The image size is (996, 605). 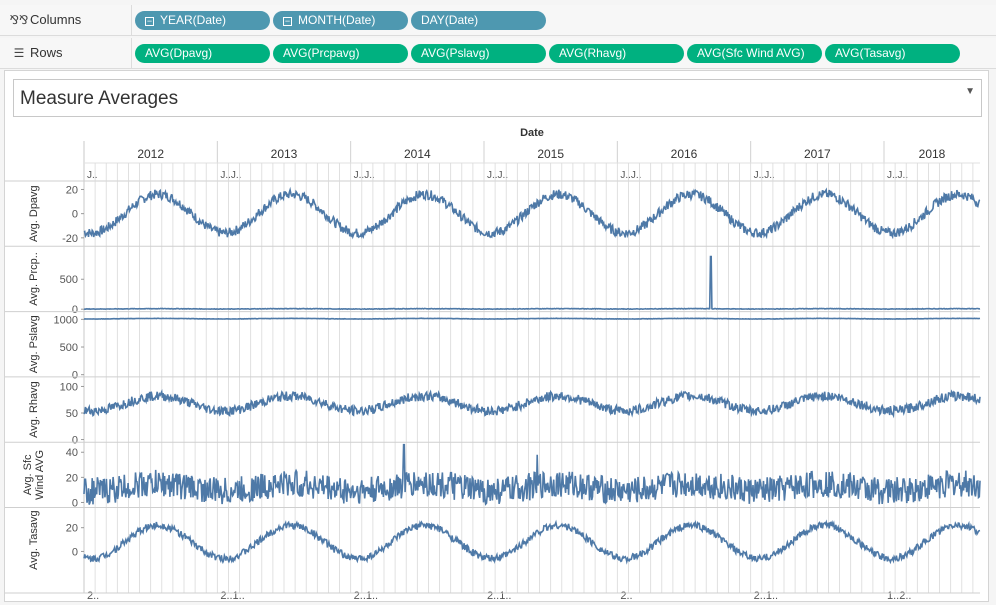 I want to click on y-axis-label: Avg. Sfc, so click(x=28, y=474).